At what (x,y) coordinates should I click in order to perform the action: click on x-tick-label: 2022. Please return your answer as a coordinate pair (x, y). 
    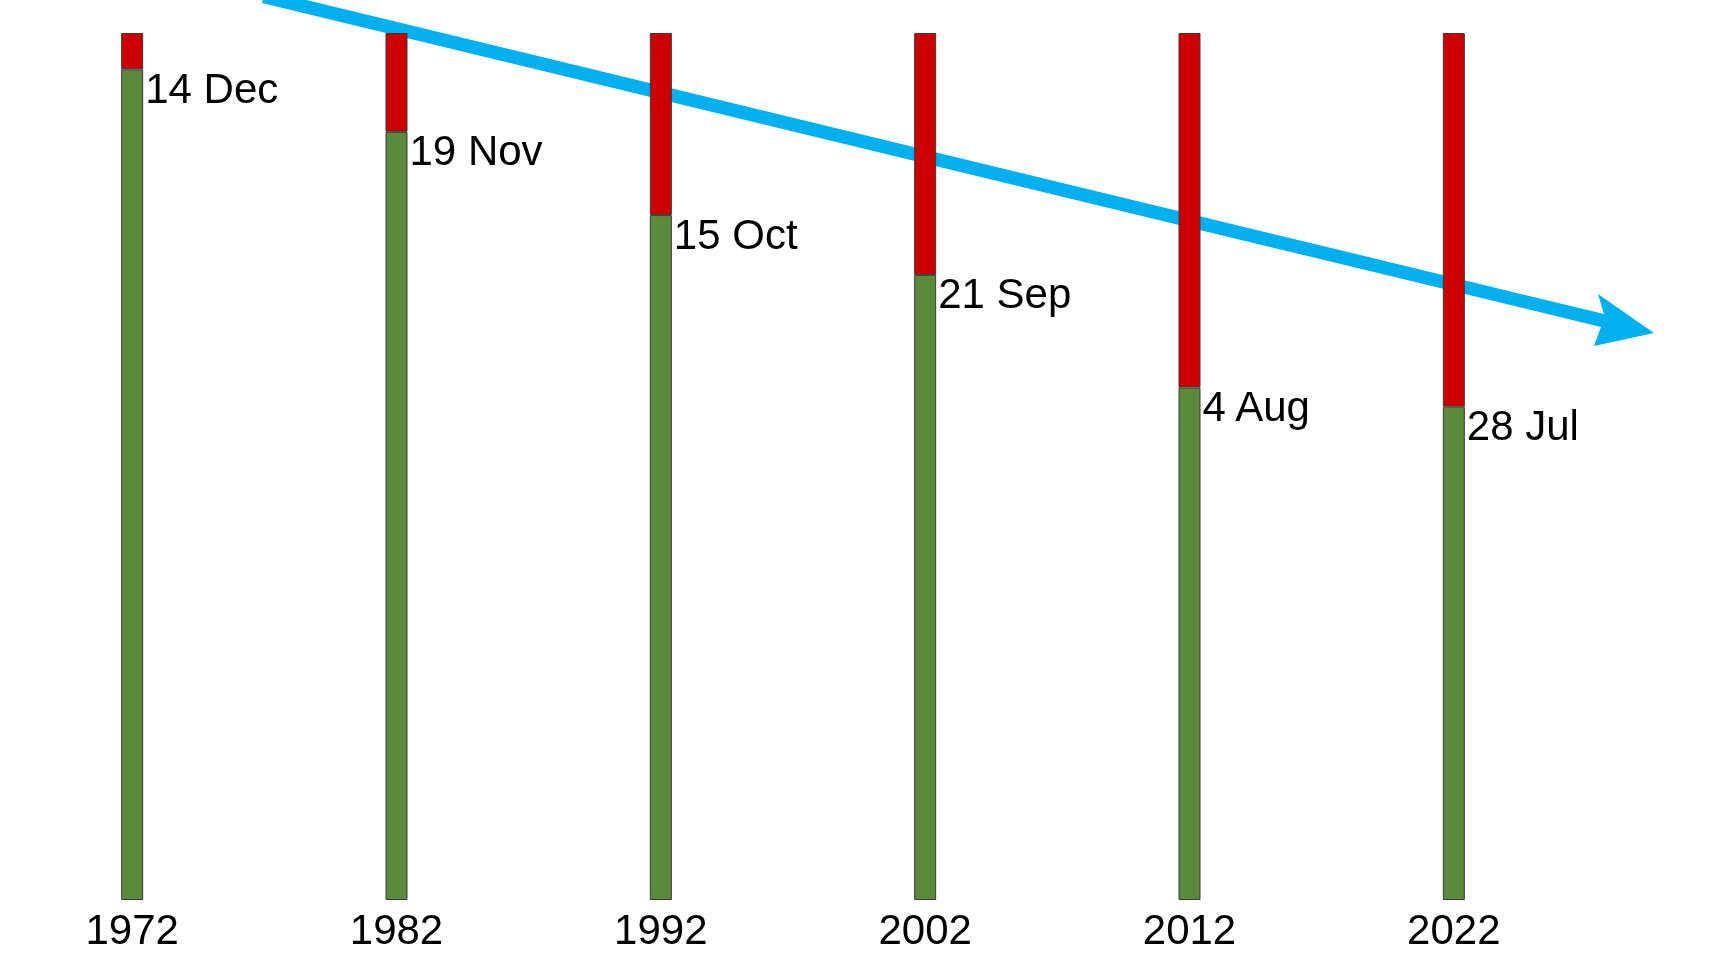
    Looking at the image, I should click on (1454, 929).